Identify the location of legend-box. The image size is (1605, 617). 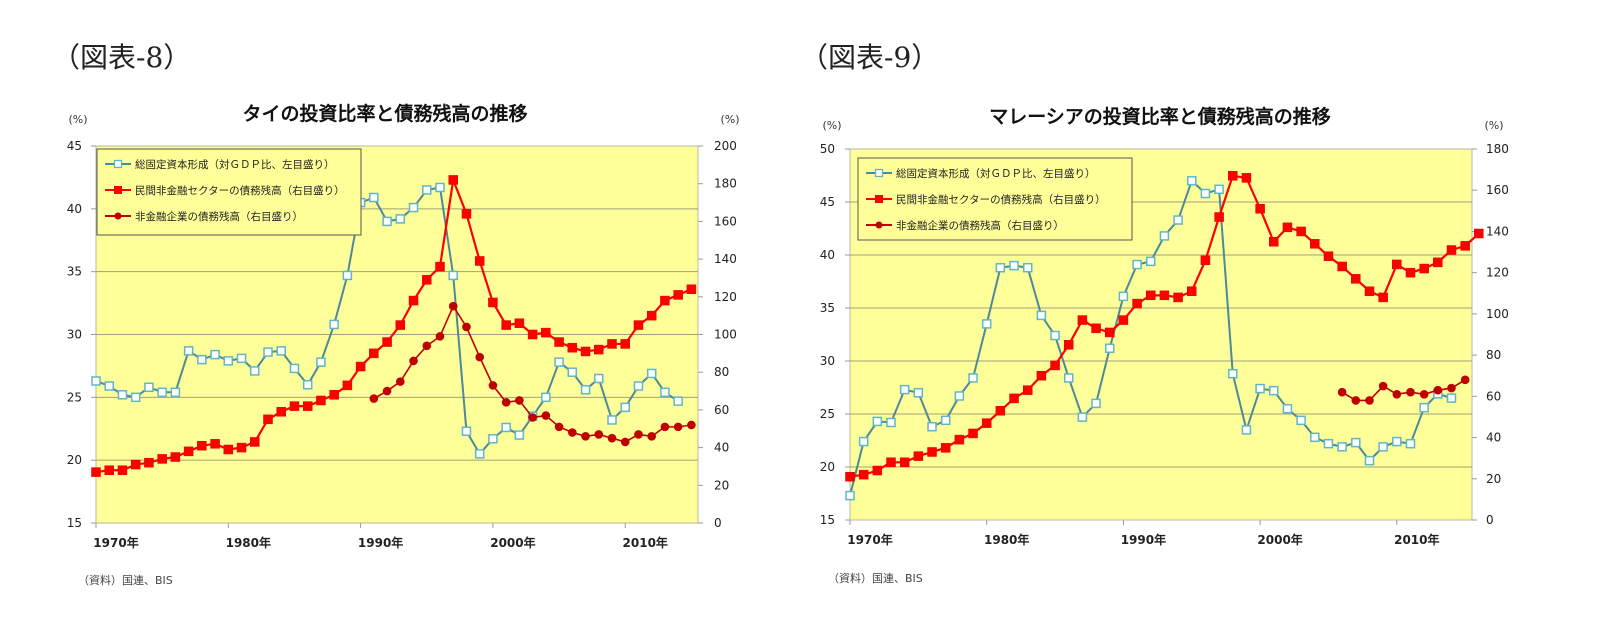
(995, 199).